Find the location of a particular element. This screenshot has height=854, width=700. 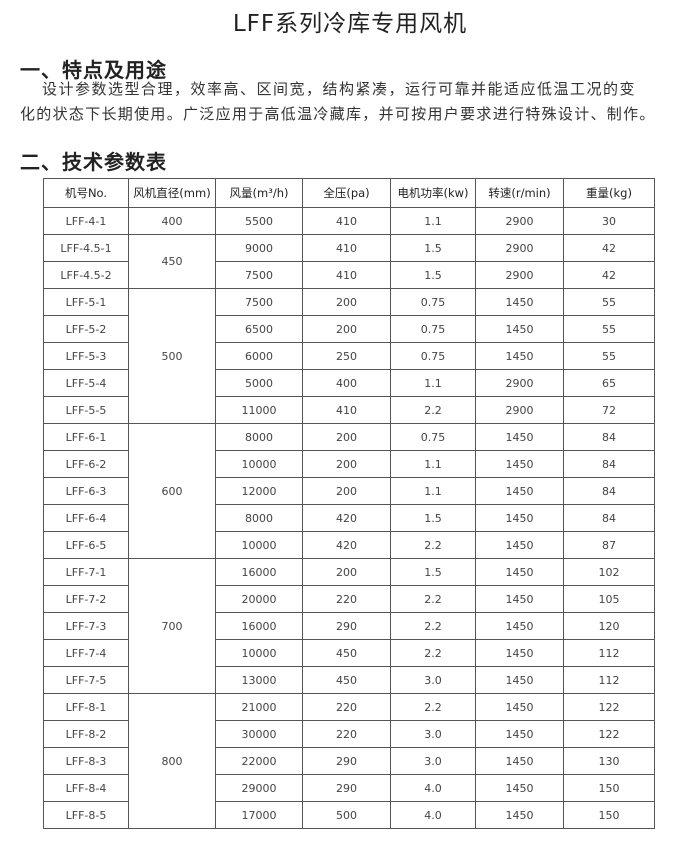

diameter-cell: 700 is located at coordinates (172, 626).